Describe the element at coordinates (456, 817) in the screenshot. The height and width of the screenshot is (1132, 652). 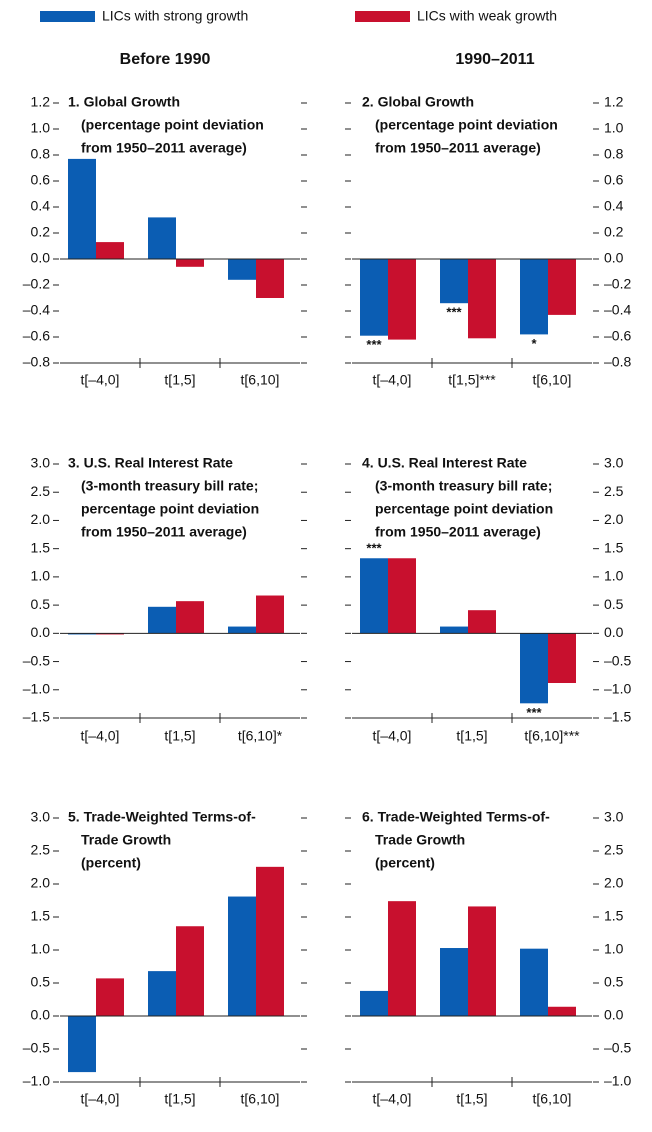
I see `panel-title: 6. Trade-Weighted Terms-of-` at that location.